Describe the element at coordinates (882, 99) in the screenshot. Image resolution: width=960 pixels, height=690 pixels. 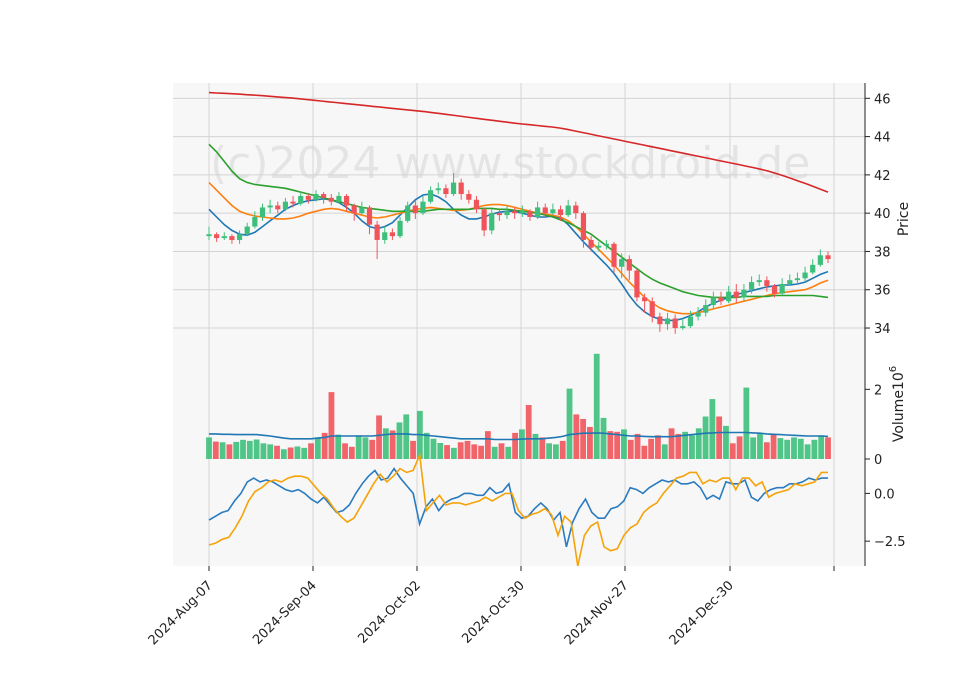
I see `price-y-tick-label: 46` at that location.